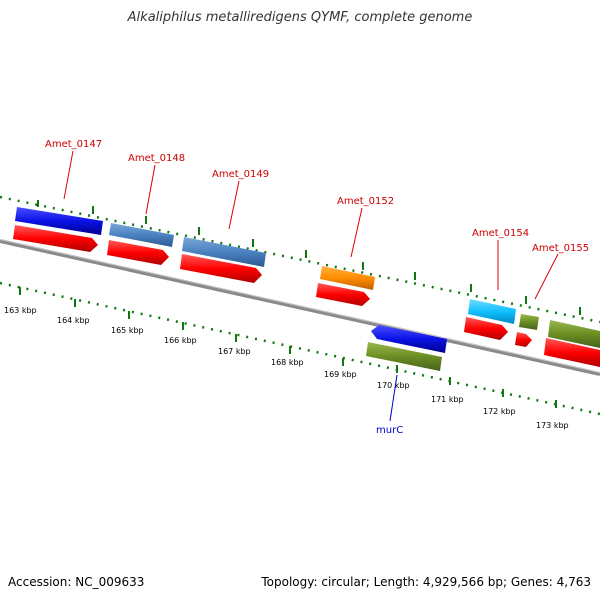  Describe the element at coordinates (240, 174) in the screenshot. I see `gene-label-amet-0149: Amet_0149` at that location.